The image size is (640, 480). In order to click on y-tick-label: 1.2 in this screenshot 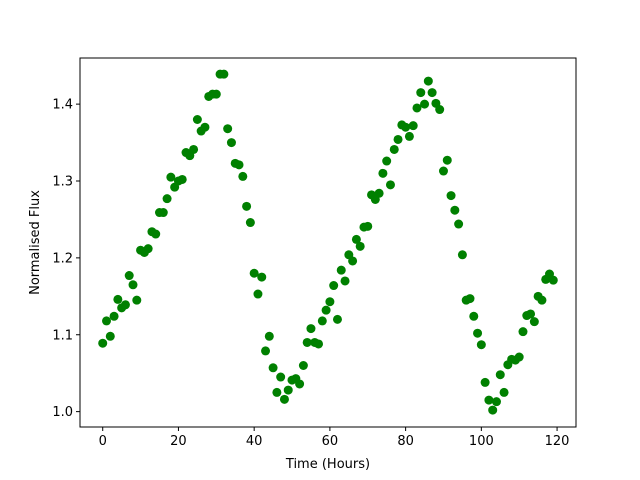, I will do `click(62, 258)`.